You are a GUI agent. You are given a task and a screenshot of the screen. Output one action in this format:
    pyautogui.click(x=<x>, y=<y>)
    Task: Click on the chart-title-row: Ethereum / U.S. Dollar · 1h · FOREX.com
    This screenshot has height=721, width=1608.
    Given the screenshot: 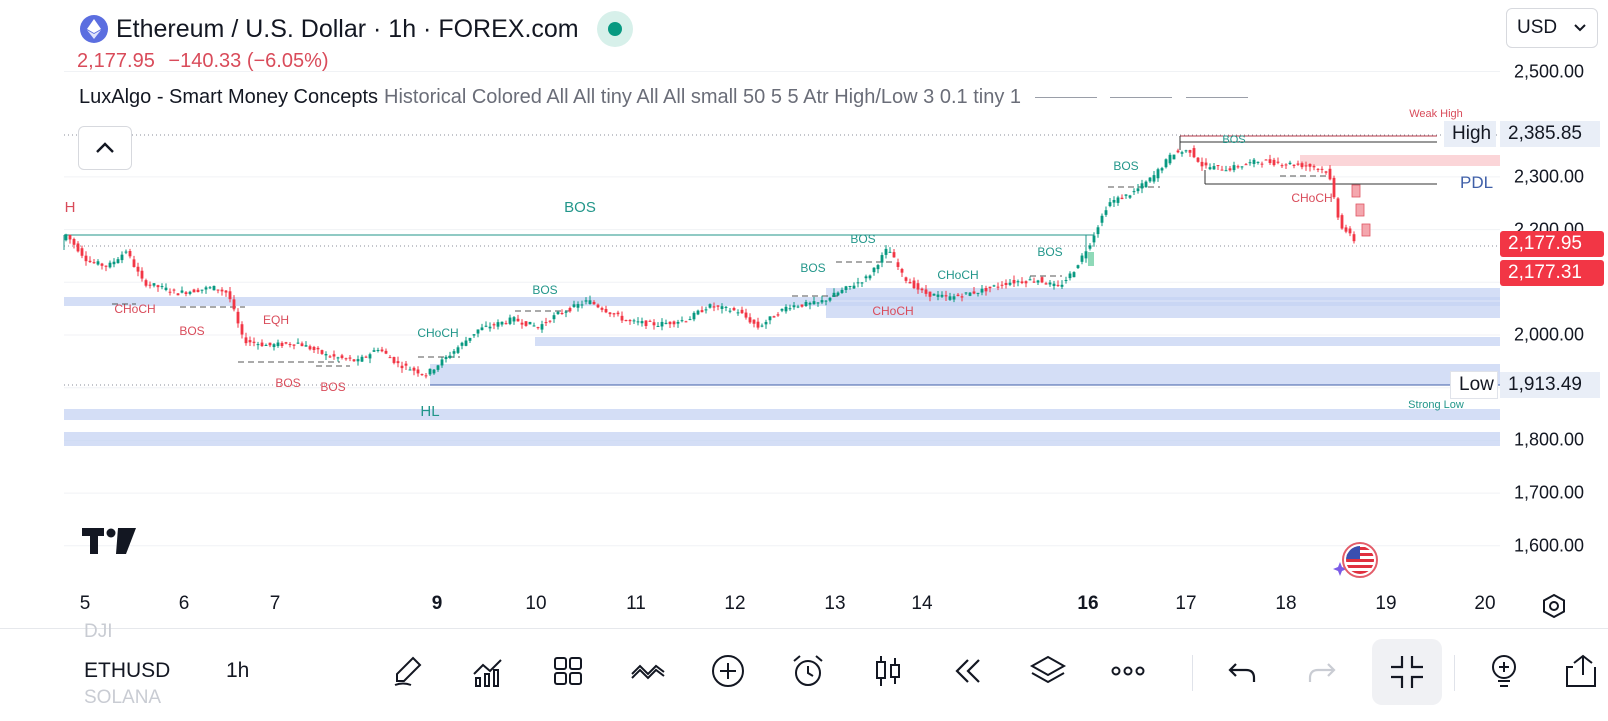 What is the action you would take?
    pyautogui.click(x=356, y=29)
    